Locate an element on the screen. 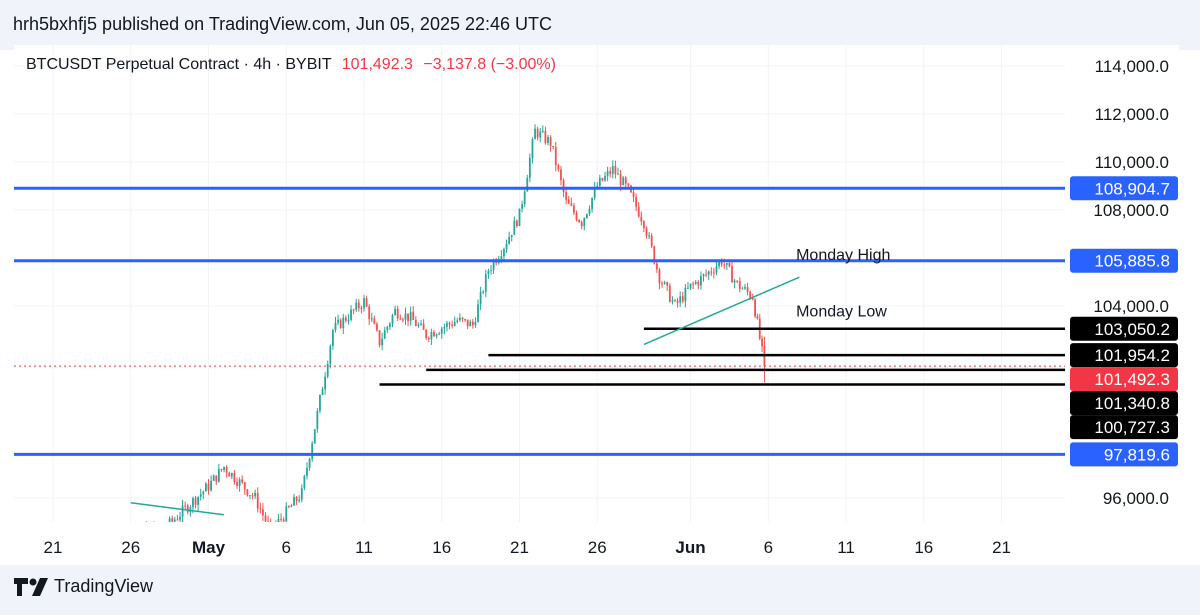  price-scale-label: 103,050.2 is located at coordinates (1132, 329).